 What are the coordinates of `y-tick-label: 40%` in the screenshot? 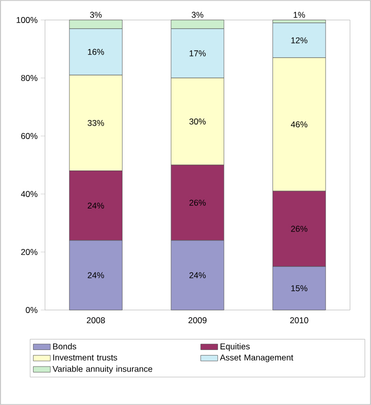 It's located at (29, 194).